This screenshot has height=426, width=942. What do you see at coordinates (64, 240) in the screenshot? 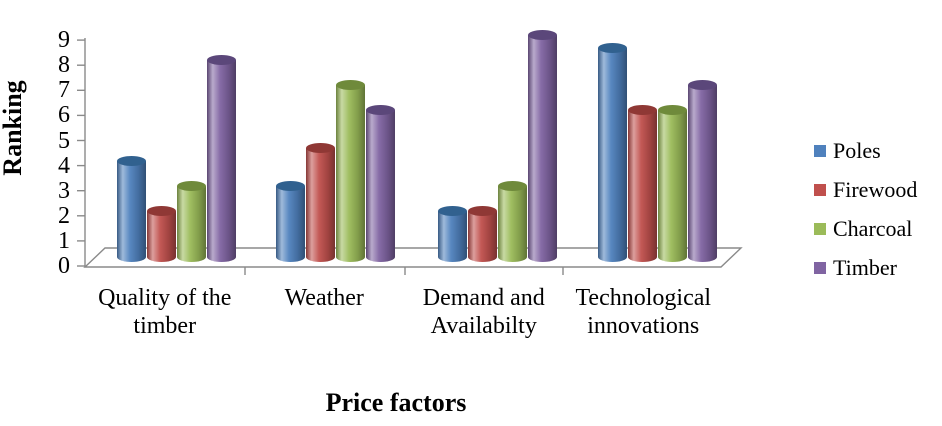
I see `y-tick-label: 1` at bounding box center [64, 240].